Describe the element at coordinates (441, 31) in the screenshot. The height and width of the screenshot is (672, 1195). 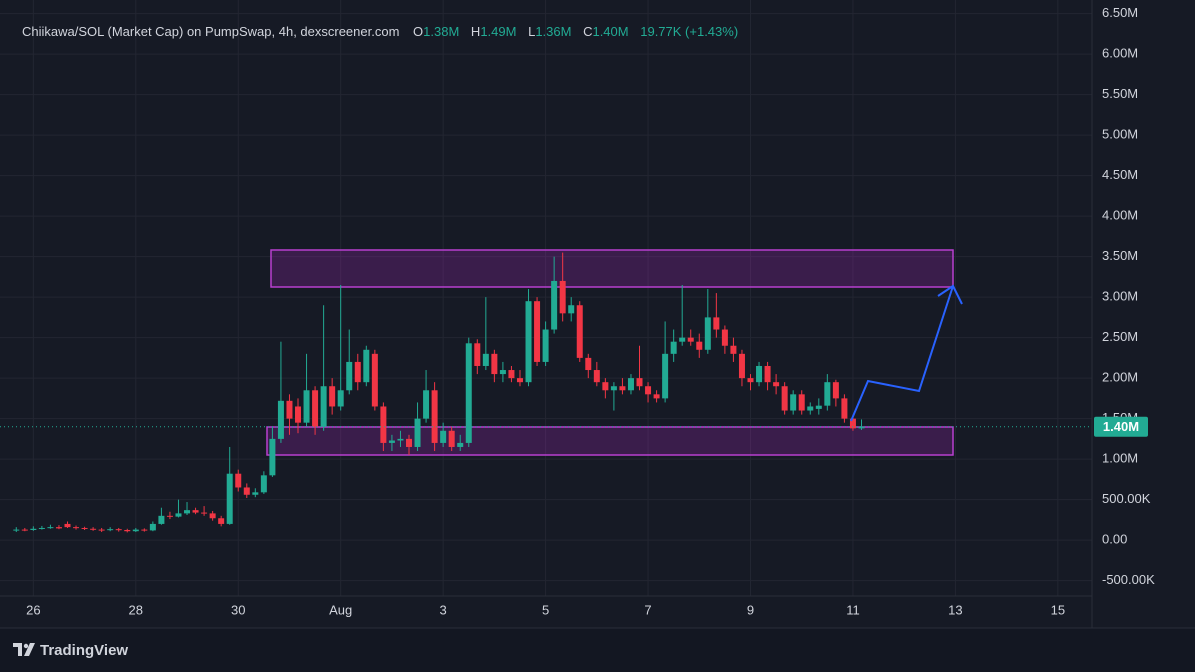
I see `legend-value: 1.38M` at that location.